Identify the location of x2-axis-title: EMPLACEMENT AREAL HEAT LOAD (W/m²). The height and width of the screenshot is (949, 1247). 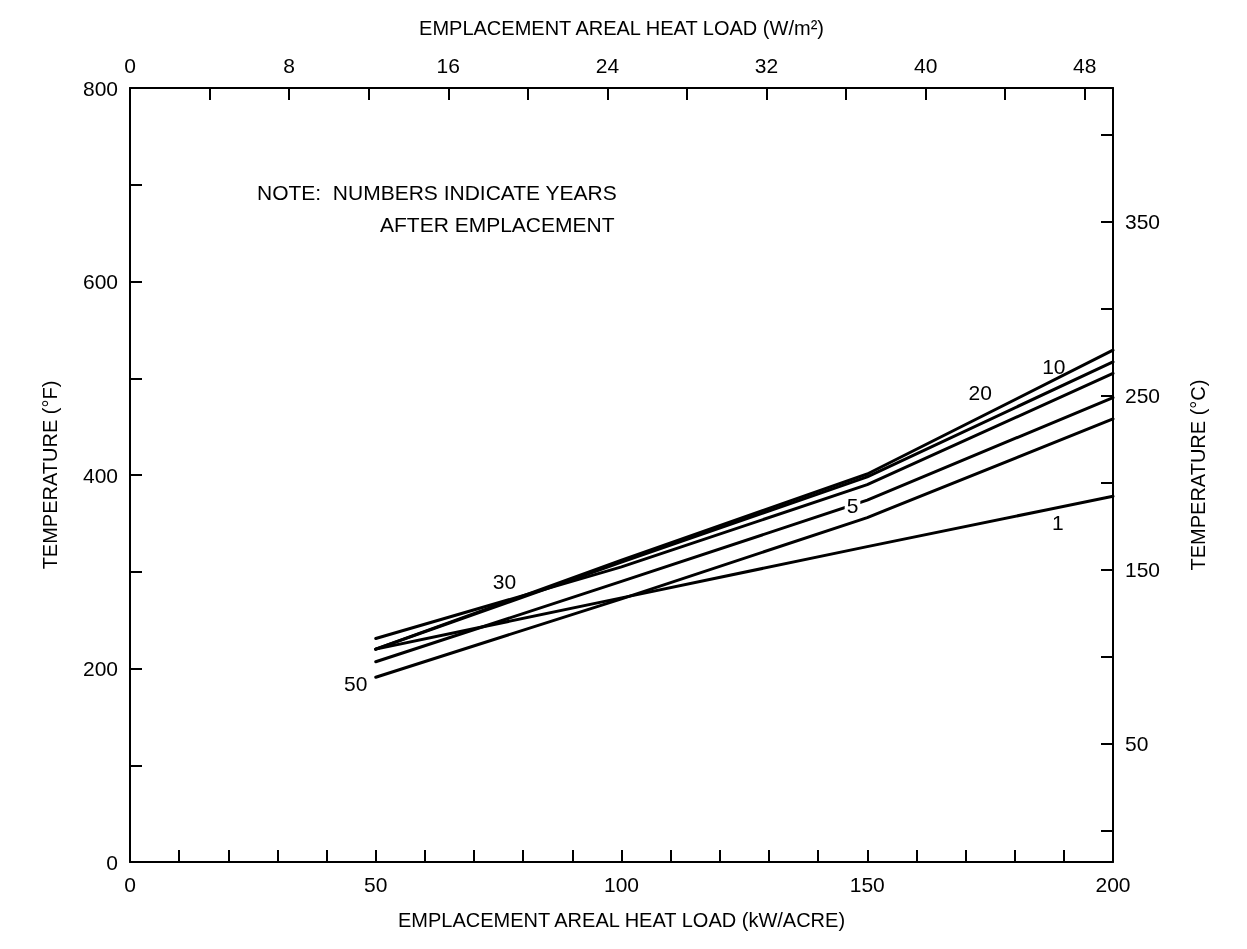
(621, 28).